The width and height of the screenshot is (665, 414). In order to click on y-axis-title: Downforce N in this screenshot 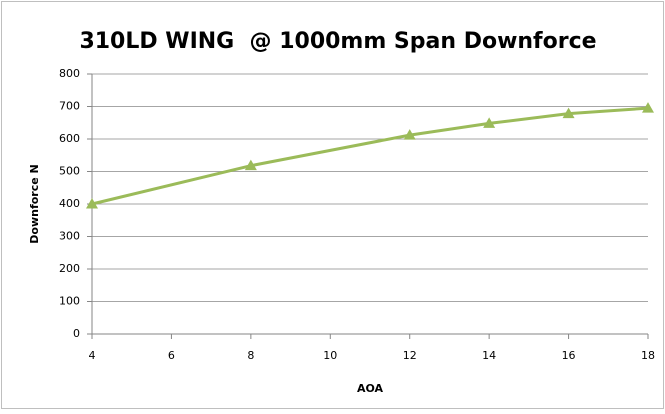, I will do `click(34, 203)`.